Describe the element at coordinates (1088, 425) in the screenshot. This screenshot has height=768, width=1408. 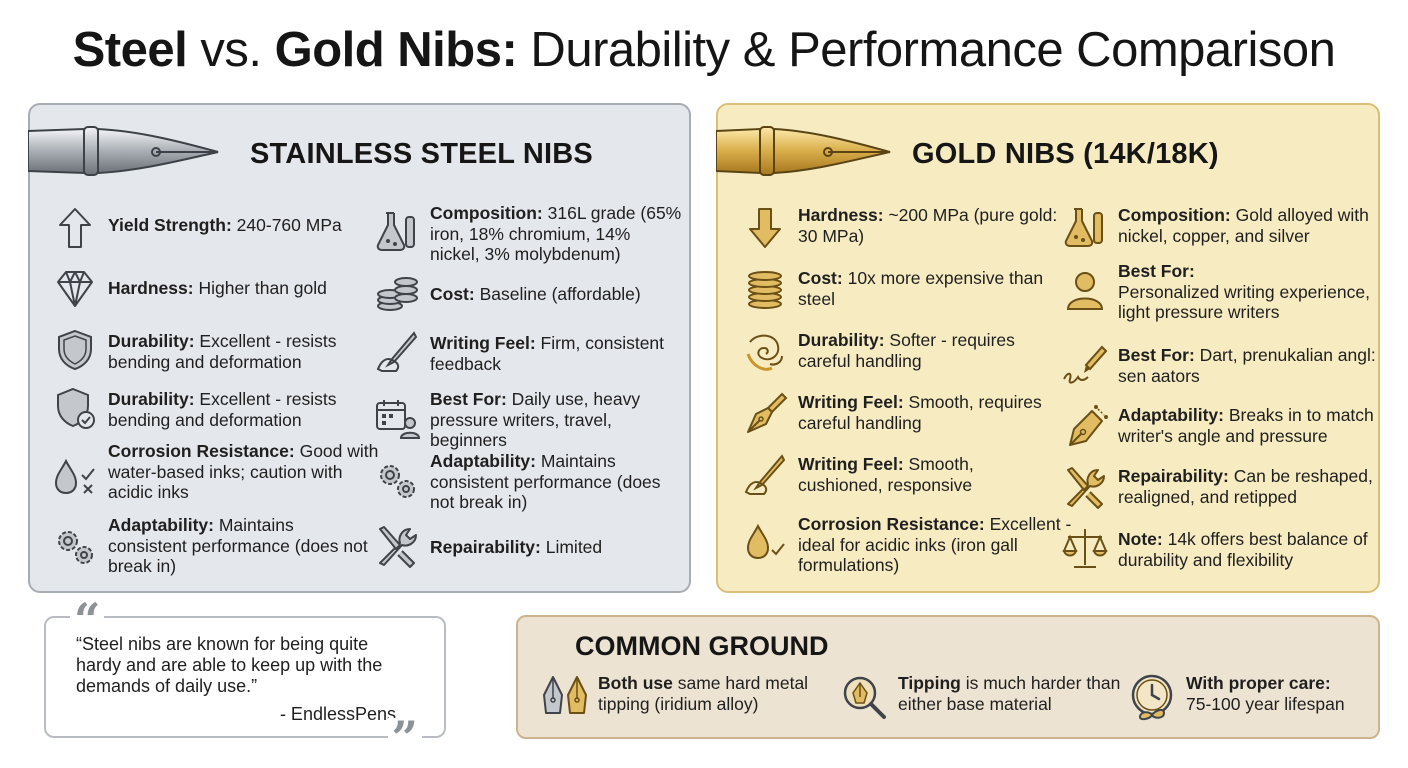
I see `nib-adjust-icon` at that location.